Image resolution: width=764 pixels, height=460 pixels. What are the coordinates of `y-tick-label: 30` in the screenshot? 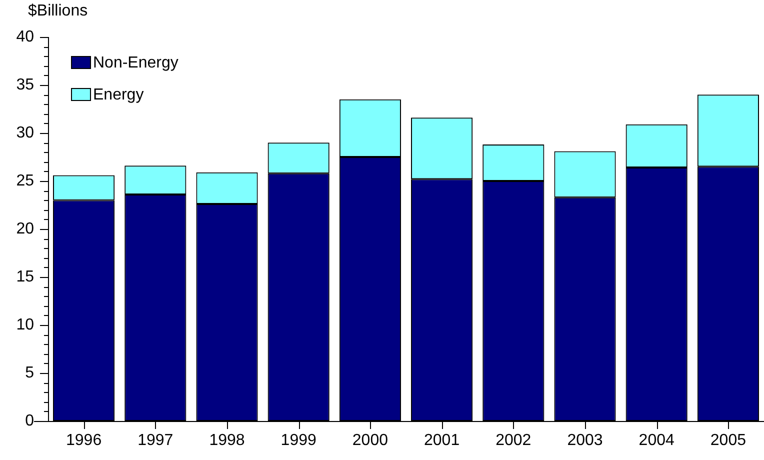 It's located at (25, 133).